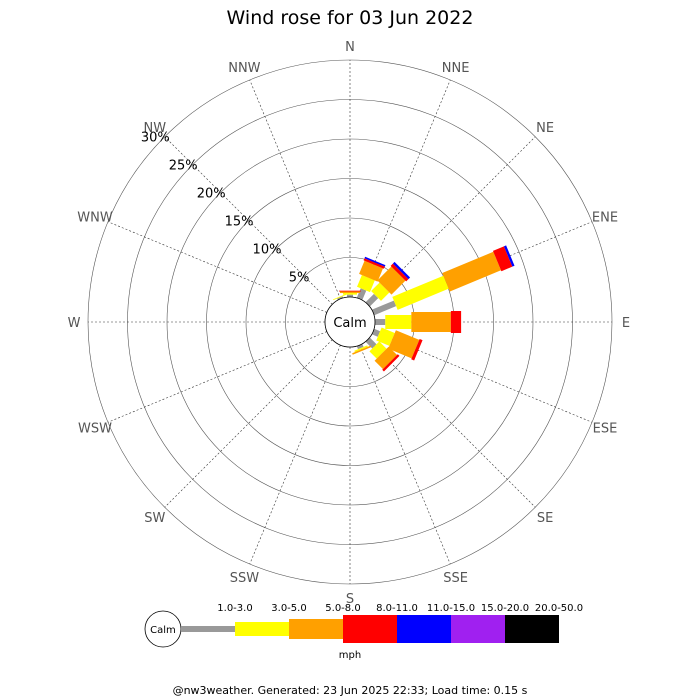  Describe the element at coordinates (532, 629) in the screenshot. I see `legend-swatch-20.0-50.0` at that location.